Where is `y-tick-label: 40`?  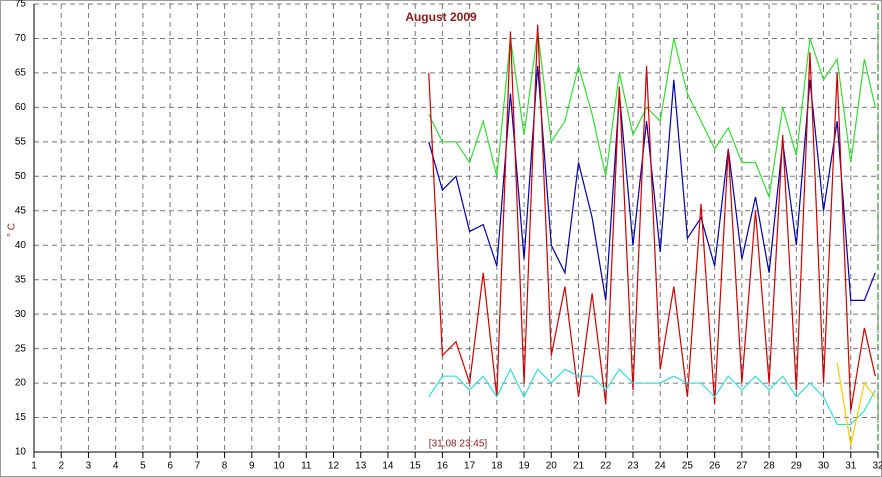
y-tick-label: 40 is located at coordinates (21, 245).